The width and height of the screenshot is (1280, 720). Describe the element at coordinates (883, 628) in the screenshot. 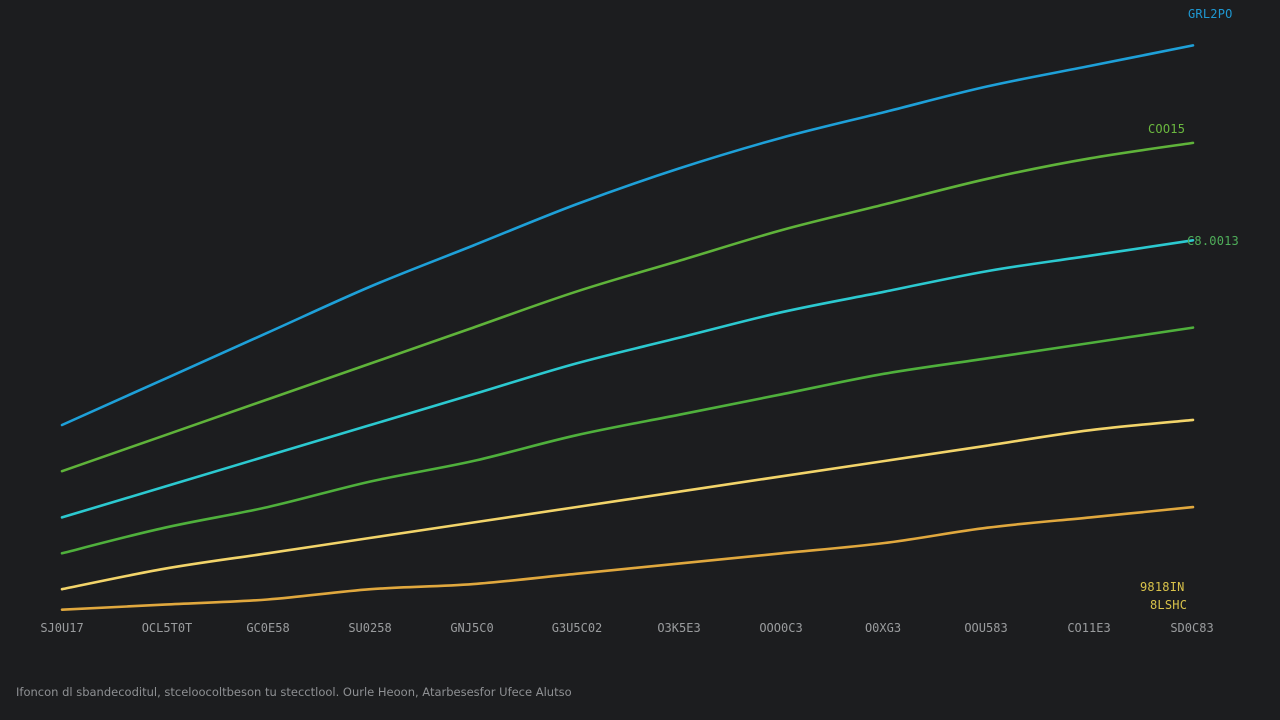

I see `x-tick: O0XG3` at that location.